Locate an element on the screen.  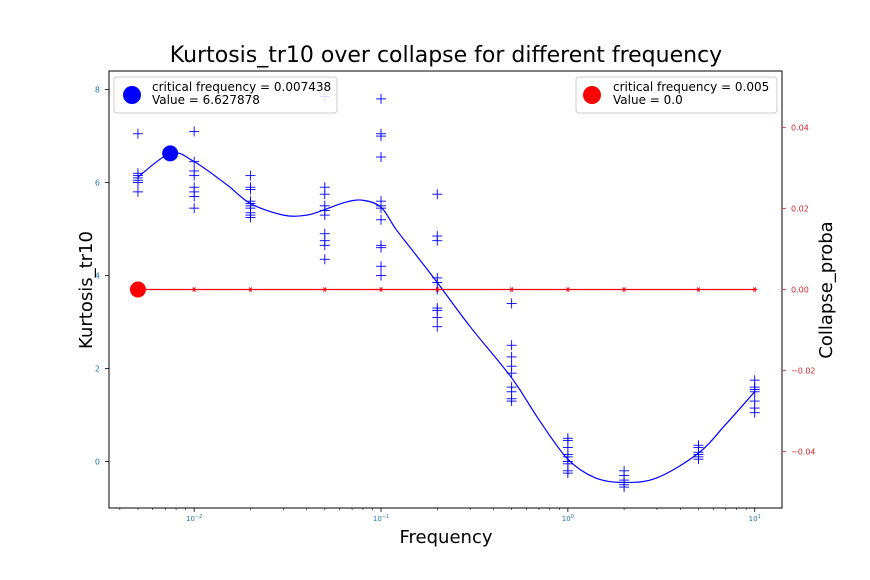
right-axis-ticks: 0.04 0.02 0.00 −0.02 −0.04 is located at coordinates (799, 290).